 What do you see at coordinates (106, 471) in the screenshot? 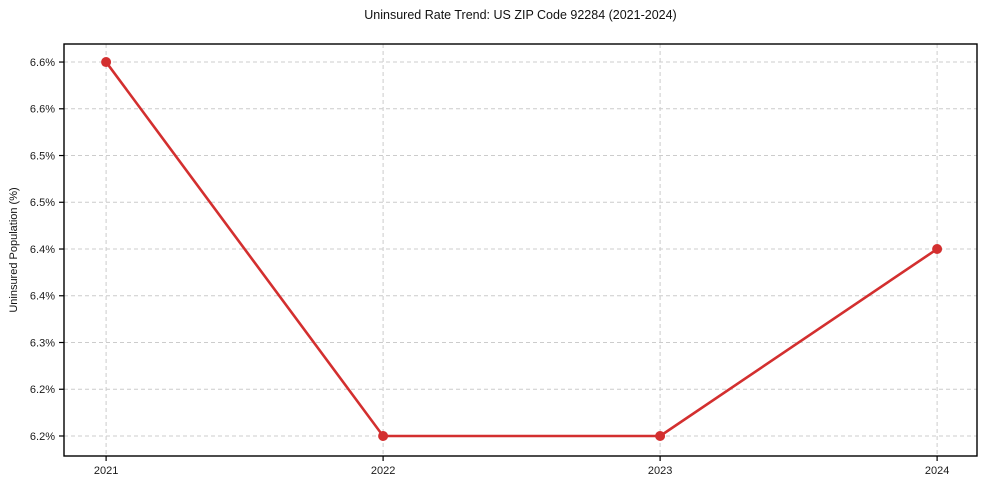
I see `x-tick-label: 2021` at bounding box center [106, 471].